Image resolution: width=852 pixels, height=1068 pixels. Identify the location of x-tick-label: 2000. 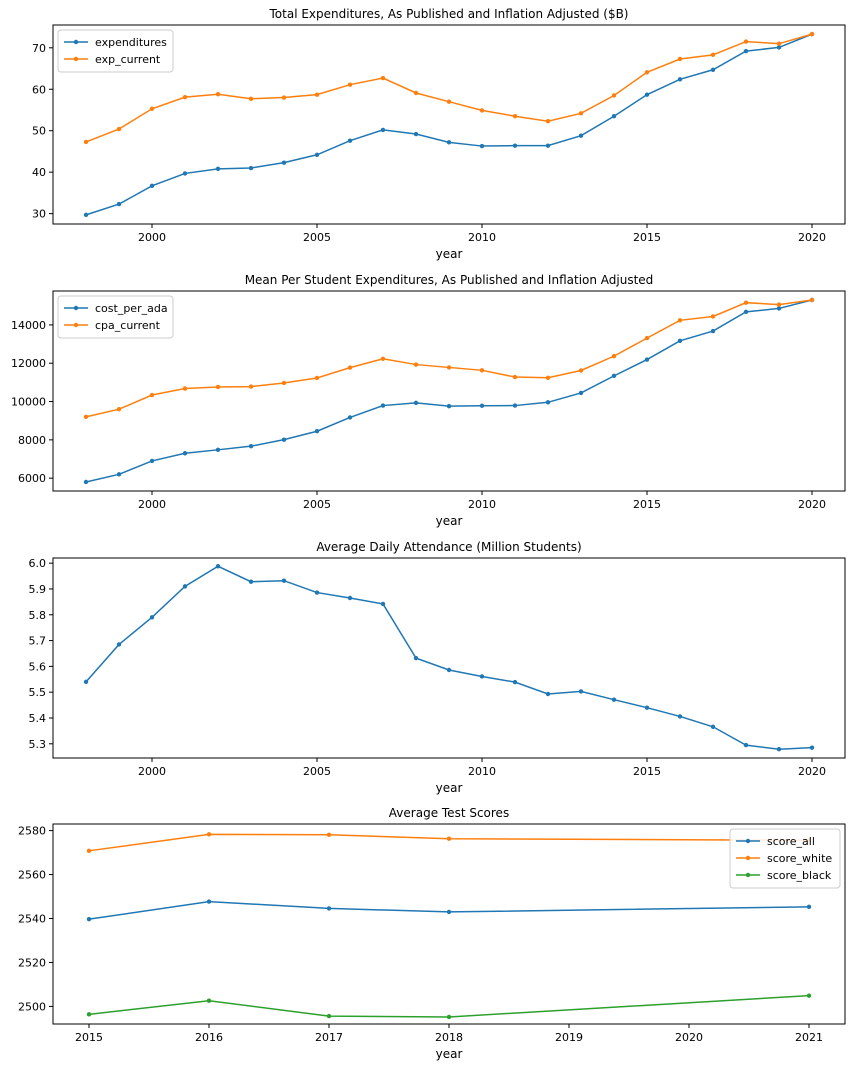
(152, 504).